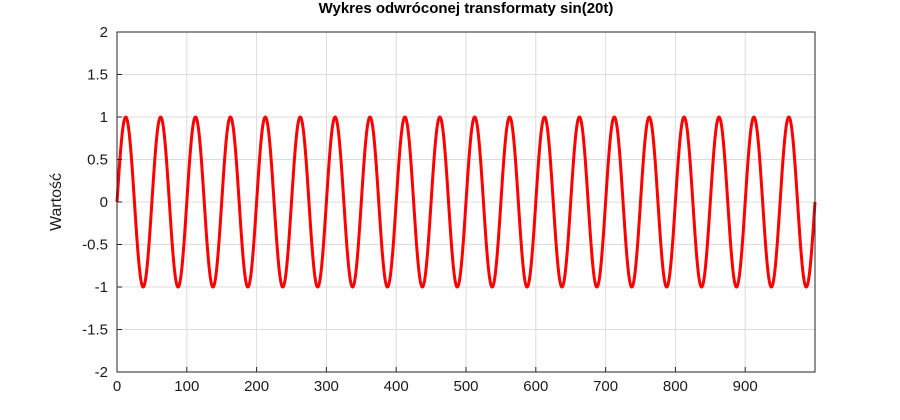 The width and height of the screenshot is (900, 420). Describe the element at coordinates (745, 386) in the screenshot. I see `x-tick-label: 900` at that location.